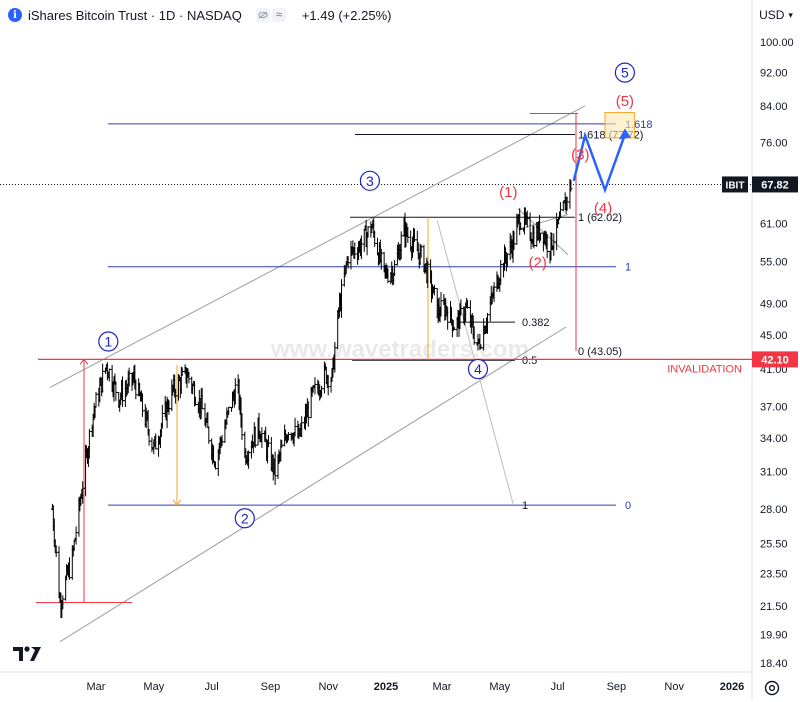 The image size is (800, 702). Describe the element at coordinates (245, 518) in the screenshot. I see `wave-label-2: 2` at that location.